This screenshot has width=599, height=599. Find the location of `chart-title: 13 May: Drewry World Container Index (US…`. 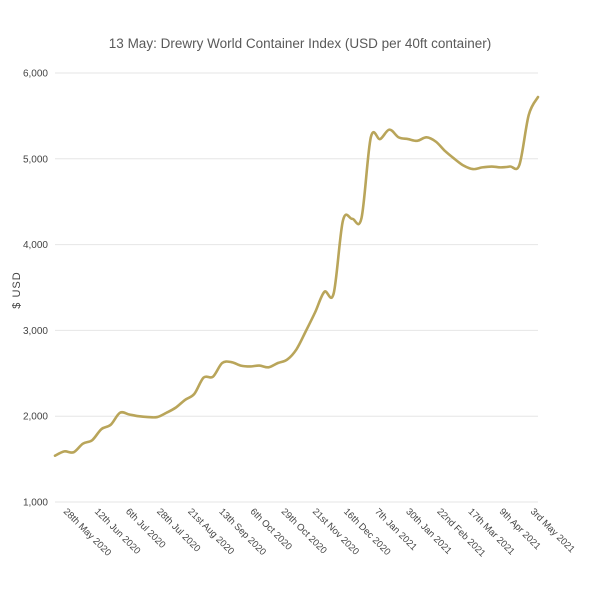

chart-title: 13 May: Drewry World Container Index (US… is located at coordinates (300, 43).